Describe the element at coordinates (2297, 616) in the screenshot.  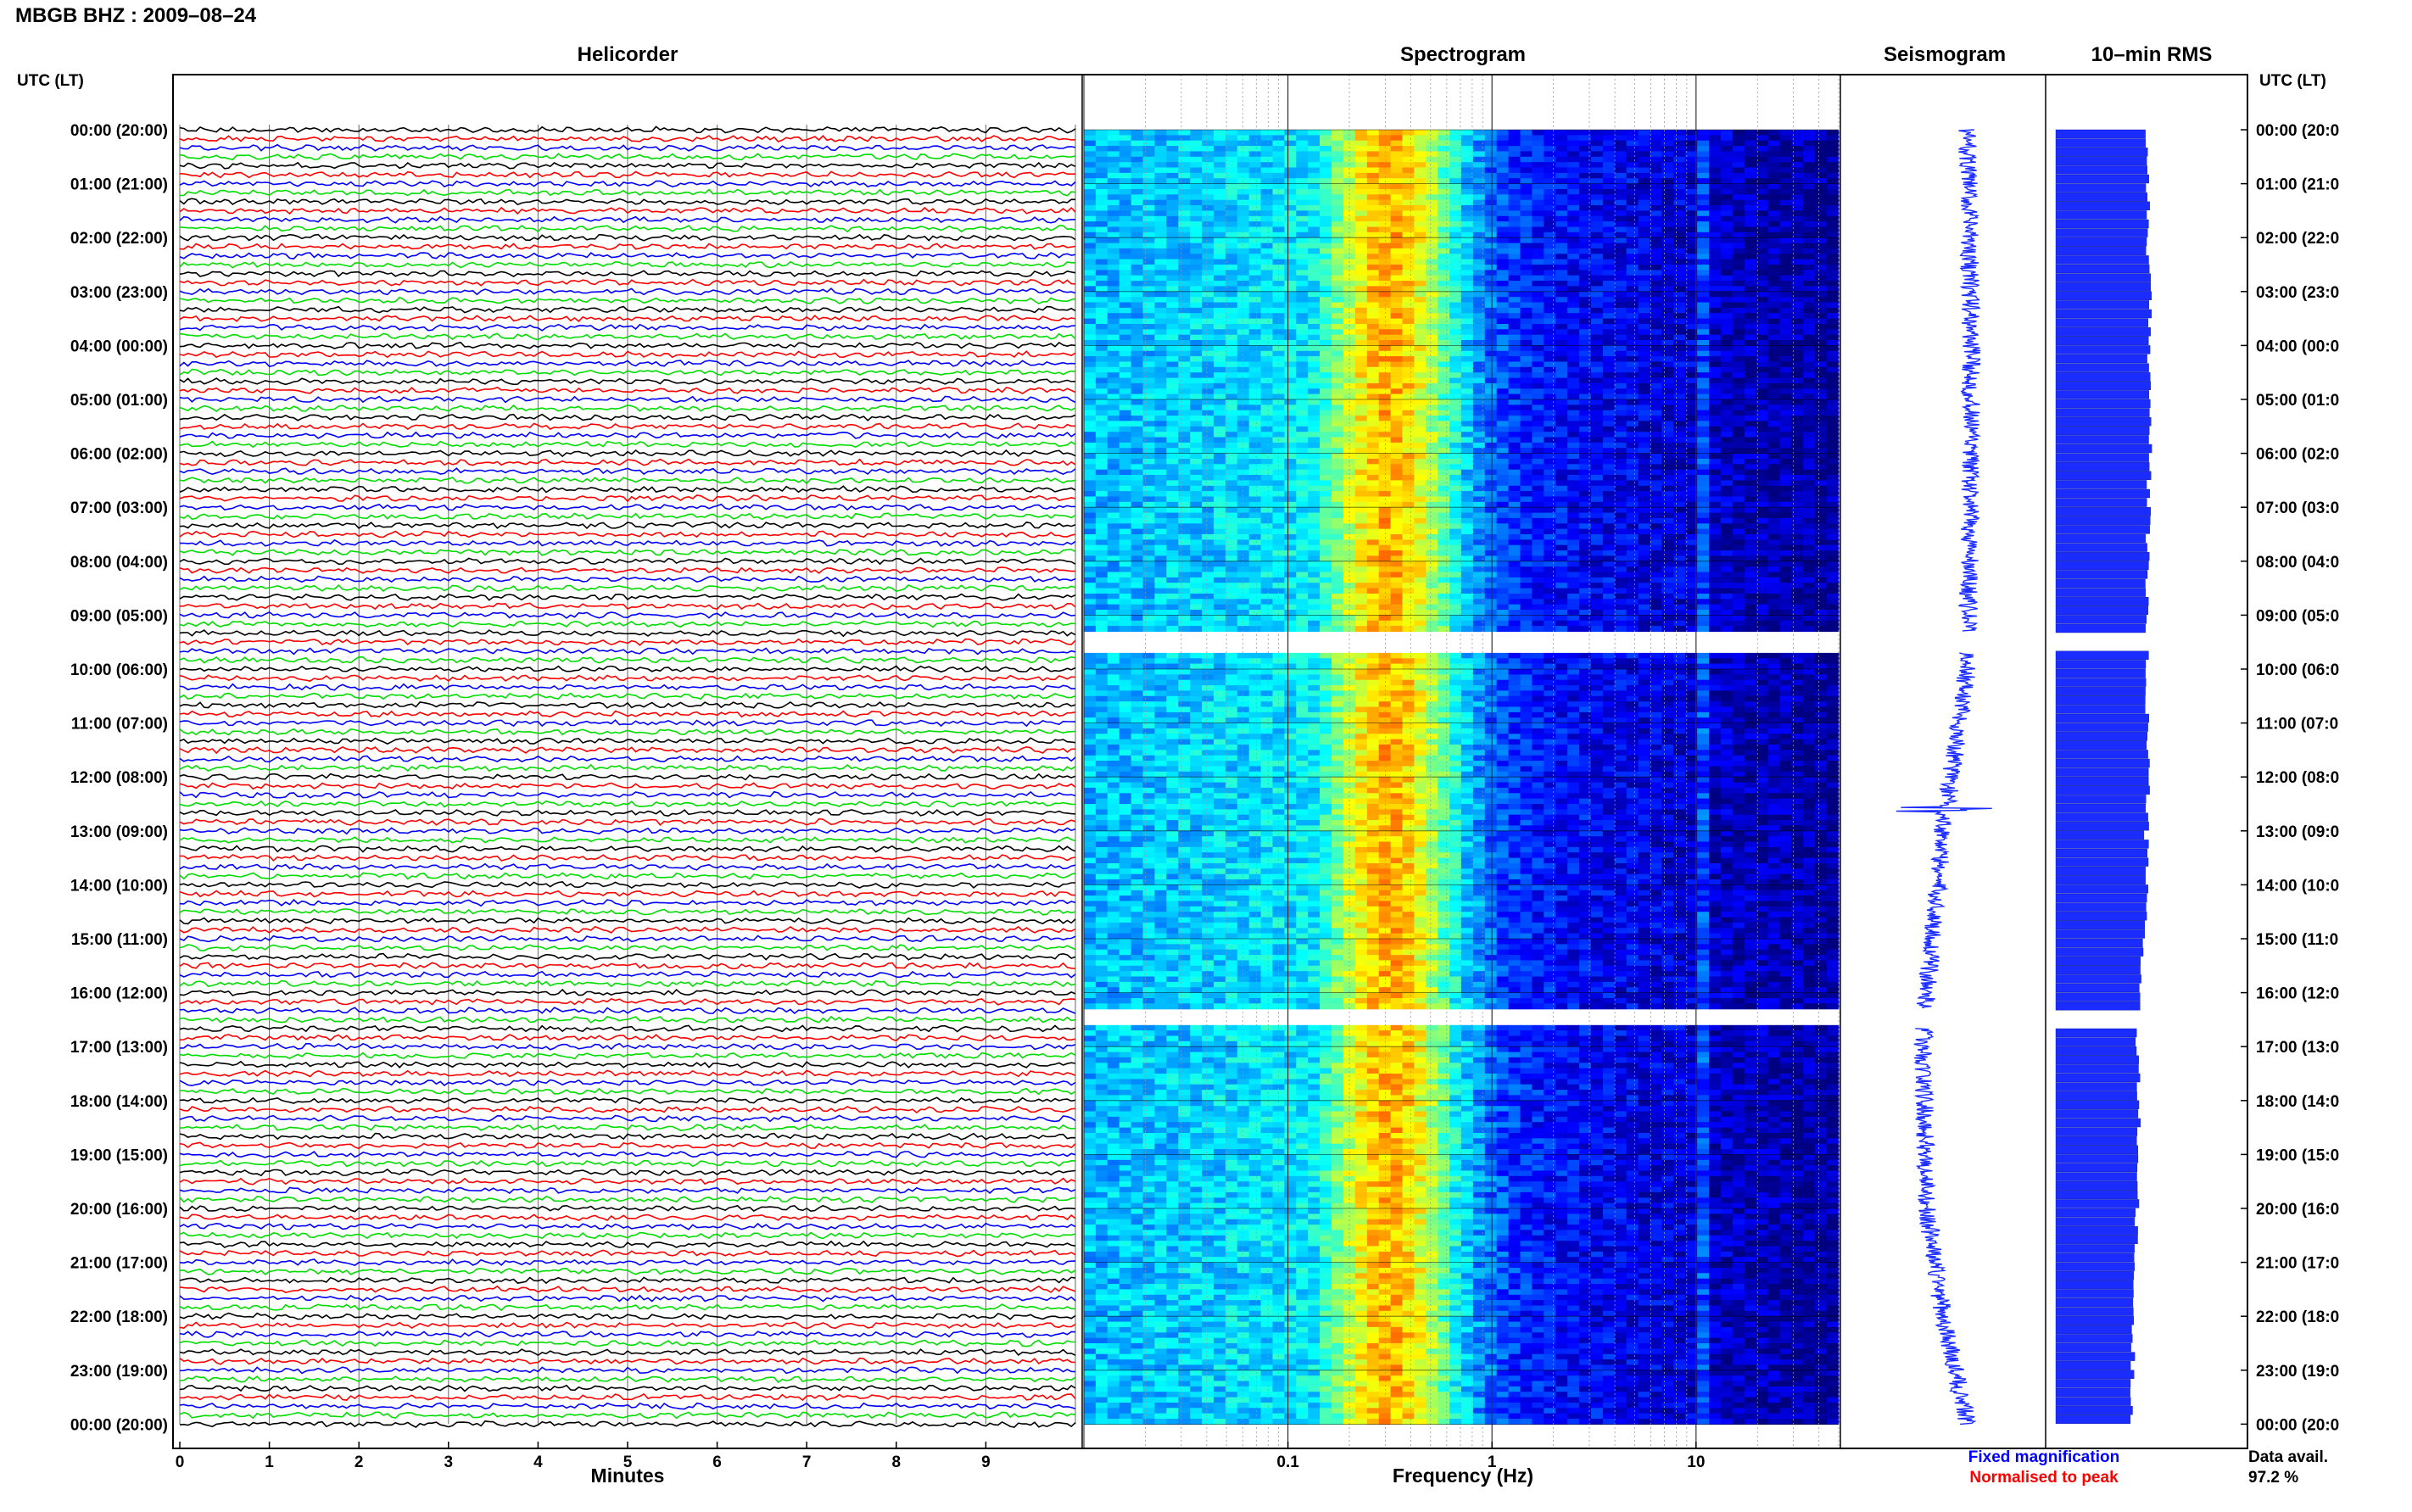
I see `hour-label-right: 09:00 (05:0` at that location.